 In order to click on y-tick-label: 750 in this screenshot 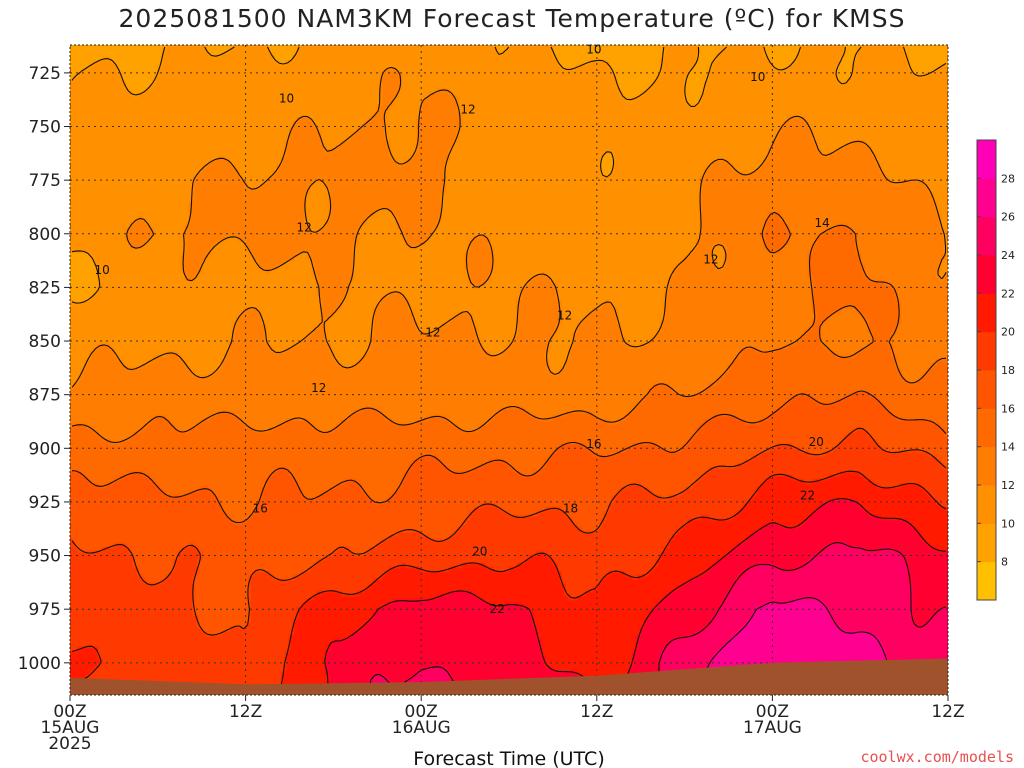, I will do `click(45, 128)`.